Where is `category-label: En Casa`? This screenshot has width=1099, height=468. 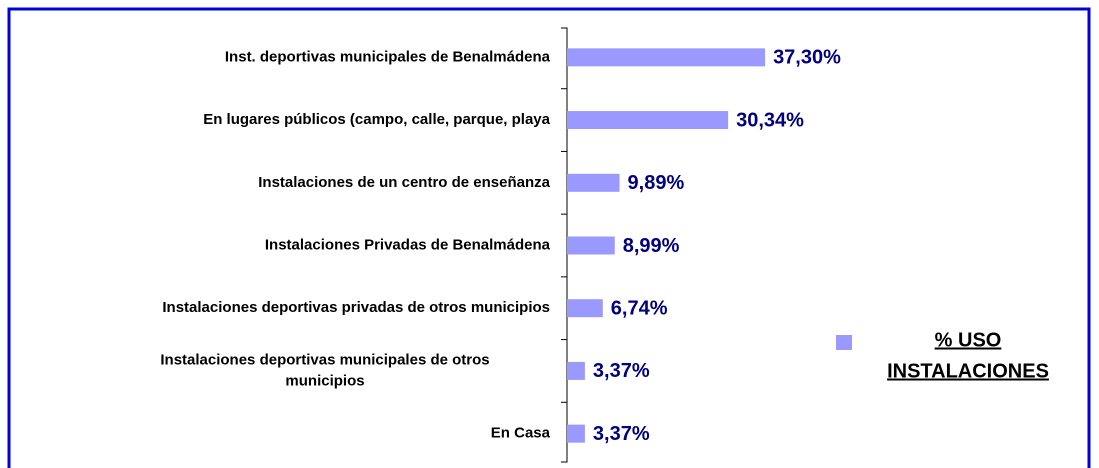 category-label: En Casa is located at coordinates (521, 433).